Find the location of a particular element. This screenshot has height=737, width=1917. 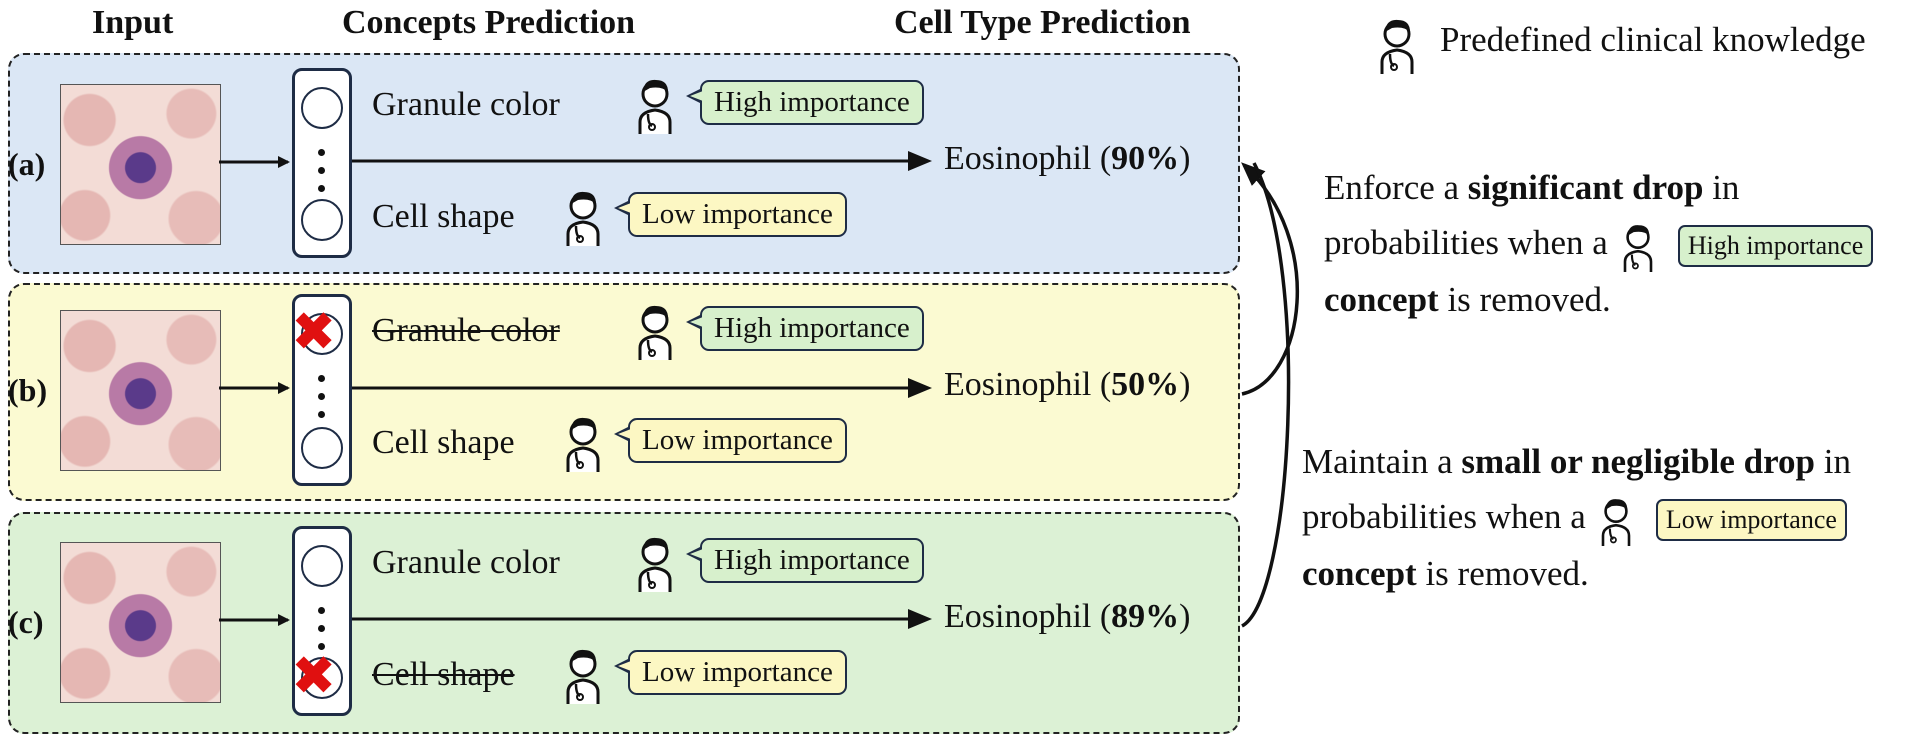

prediction-prob: 50% is located at coordinates (1145, 384).